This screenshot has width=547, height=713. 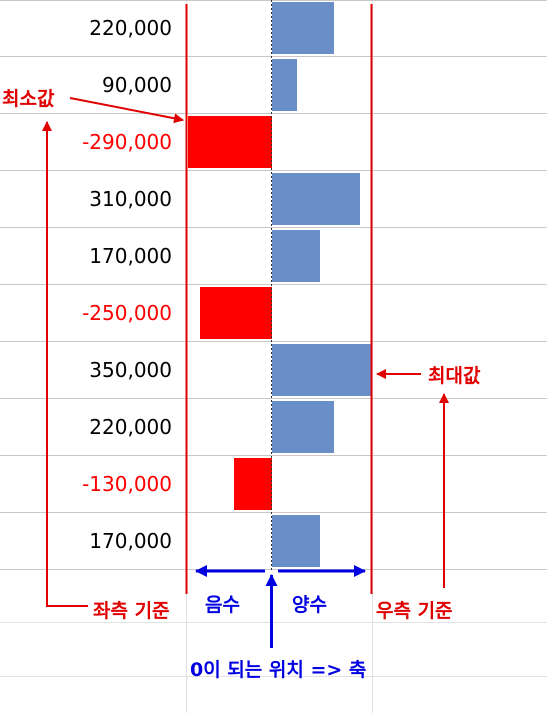 I want to click on max-label: 최대값, so click(x=454, y=376).